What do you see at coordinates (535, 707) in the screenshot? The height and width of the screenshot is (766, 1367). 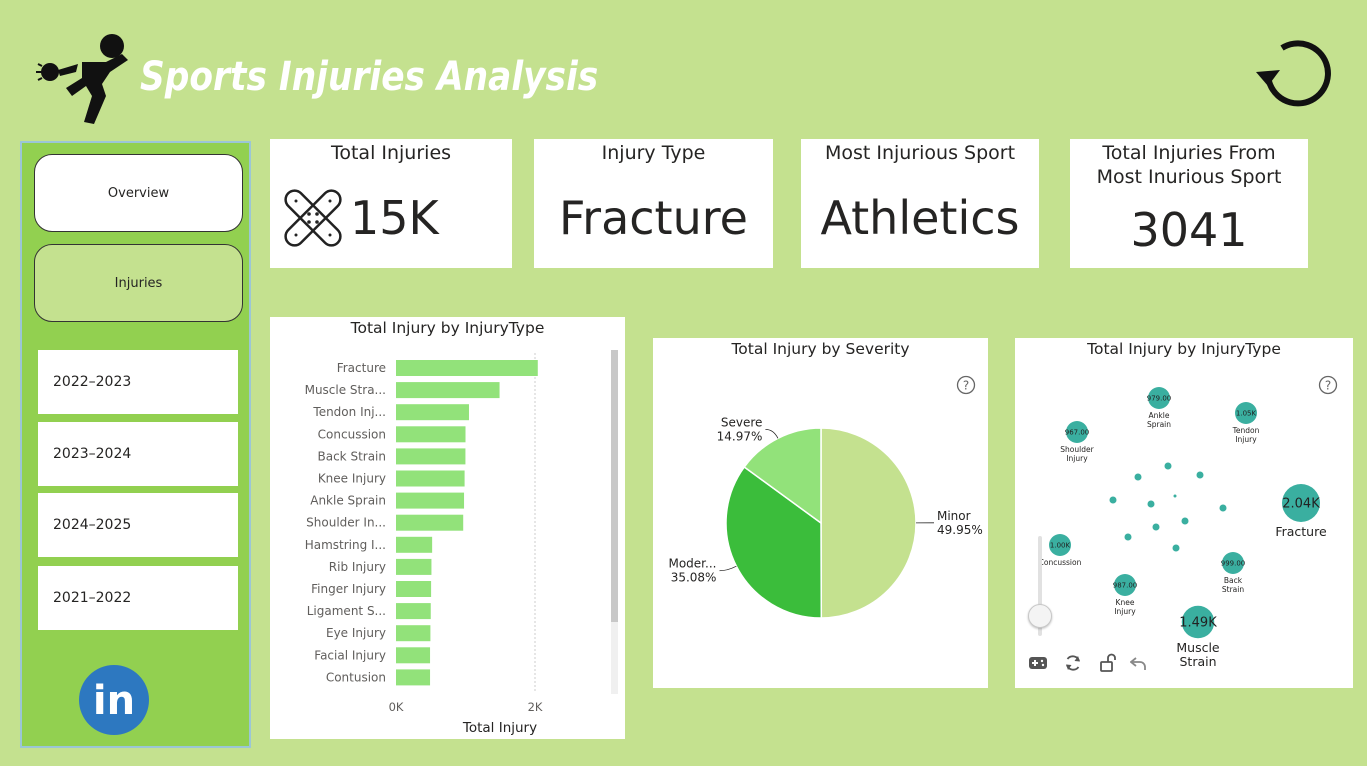 I see `bar-x-tick-label: 2K` at bounding box center [535, 707].